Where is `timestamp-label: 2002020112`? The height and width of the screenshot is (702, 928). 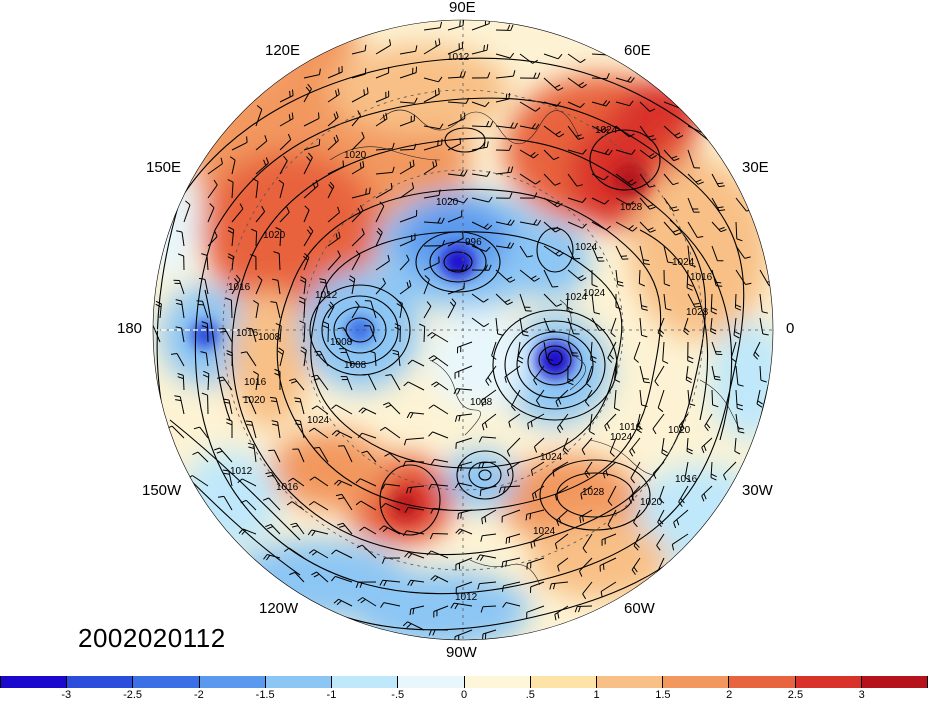 timestamp-label: 2002020112 is located at coordinates (152, 638).